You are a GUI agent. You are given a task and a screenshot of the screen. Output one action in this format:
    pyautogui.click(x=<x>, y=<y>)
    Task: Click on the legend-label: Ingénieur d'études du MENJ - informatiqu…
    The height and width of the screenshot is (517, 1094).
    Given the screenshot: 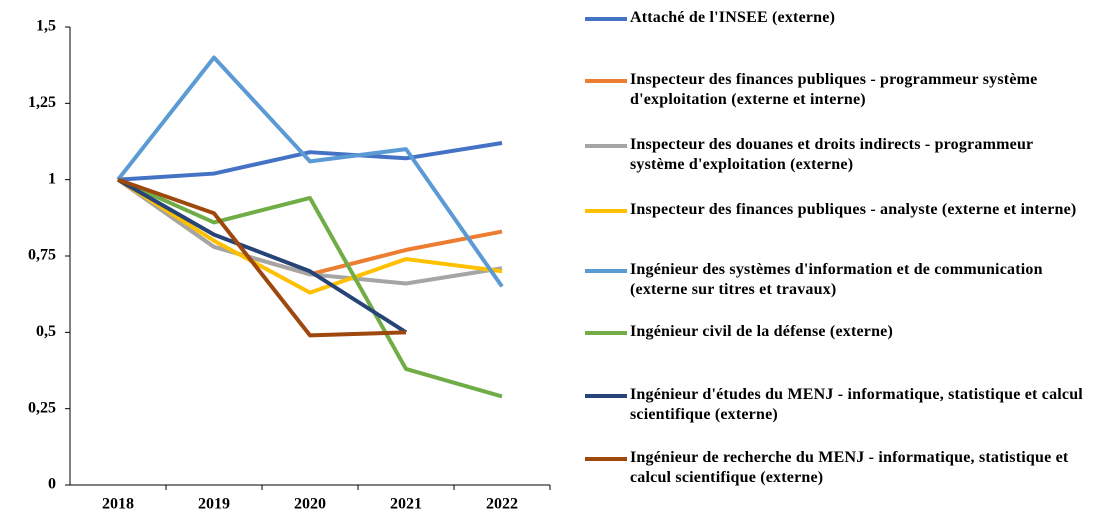 What is the action you would take?
    pyautogui.click(x=856, y=404)
    